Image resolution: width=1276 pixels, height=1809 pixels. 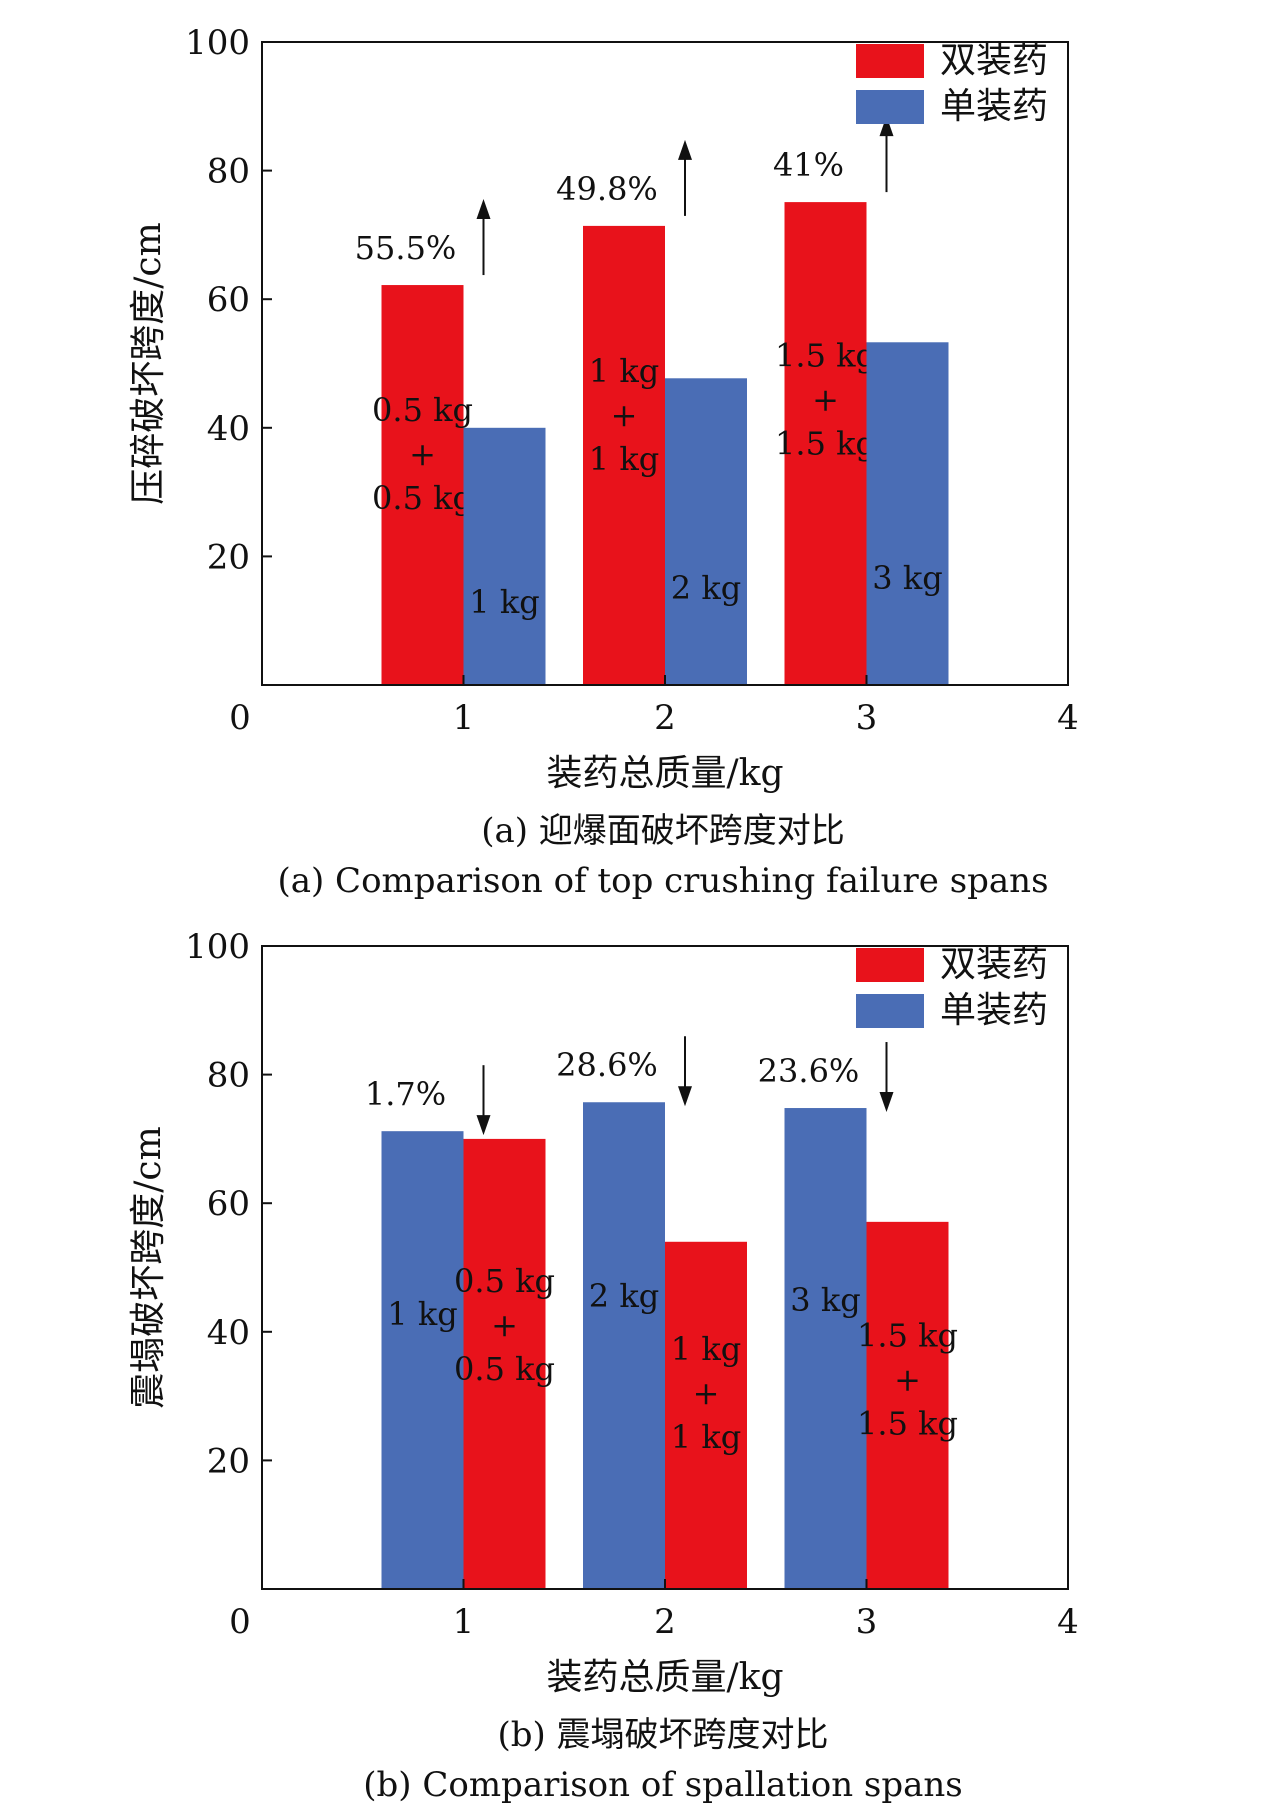 I want to click on a-bar-label-2-2: 2 kg, so click(x=706, y=588).